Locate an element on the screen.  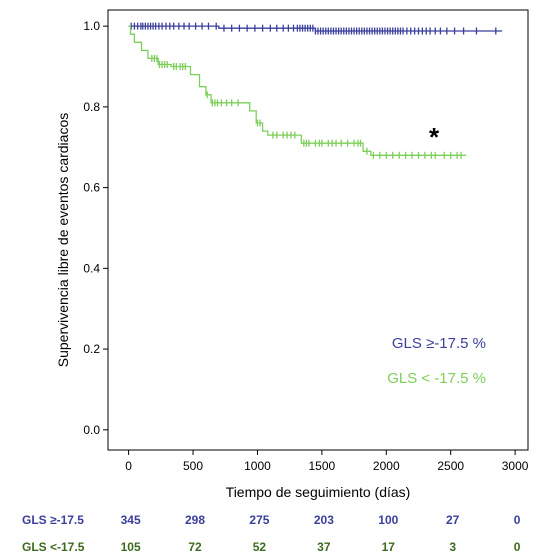
risk-count: 52 is located at coordinates (259, 547).